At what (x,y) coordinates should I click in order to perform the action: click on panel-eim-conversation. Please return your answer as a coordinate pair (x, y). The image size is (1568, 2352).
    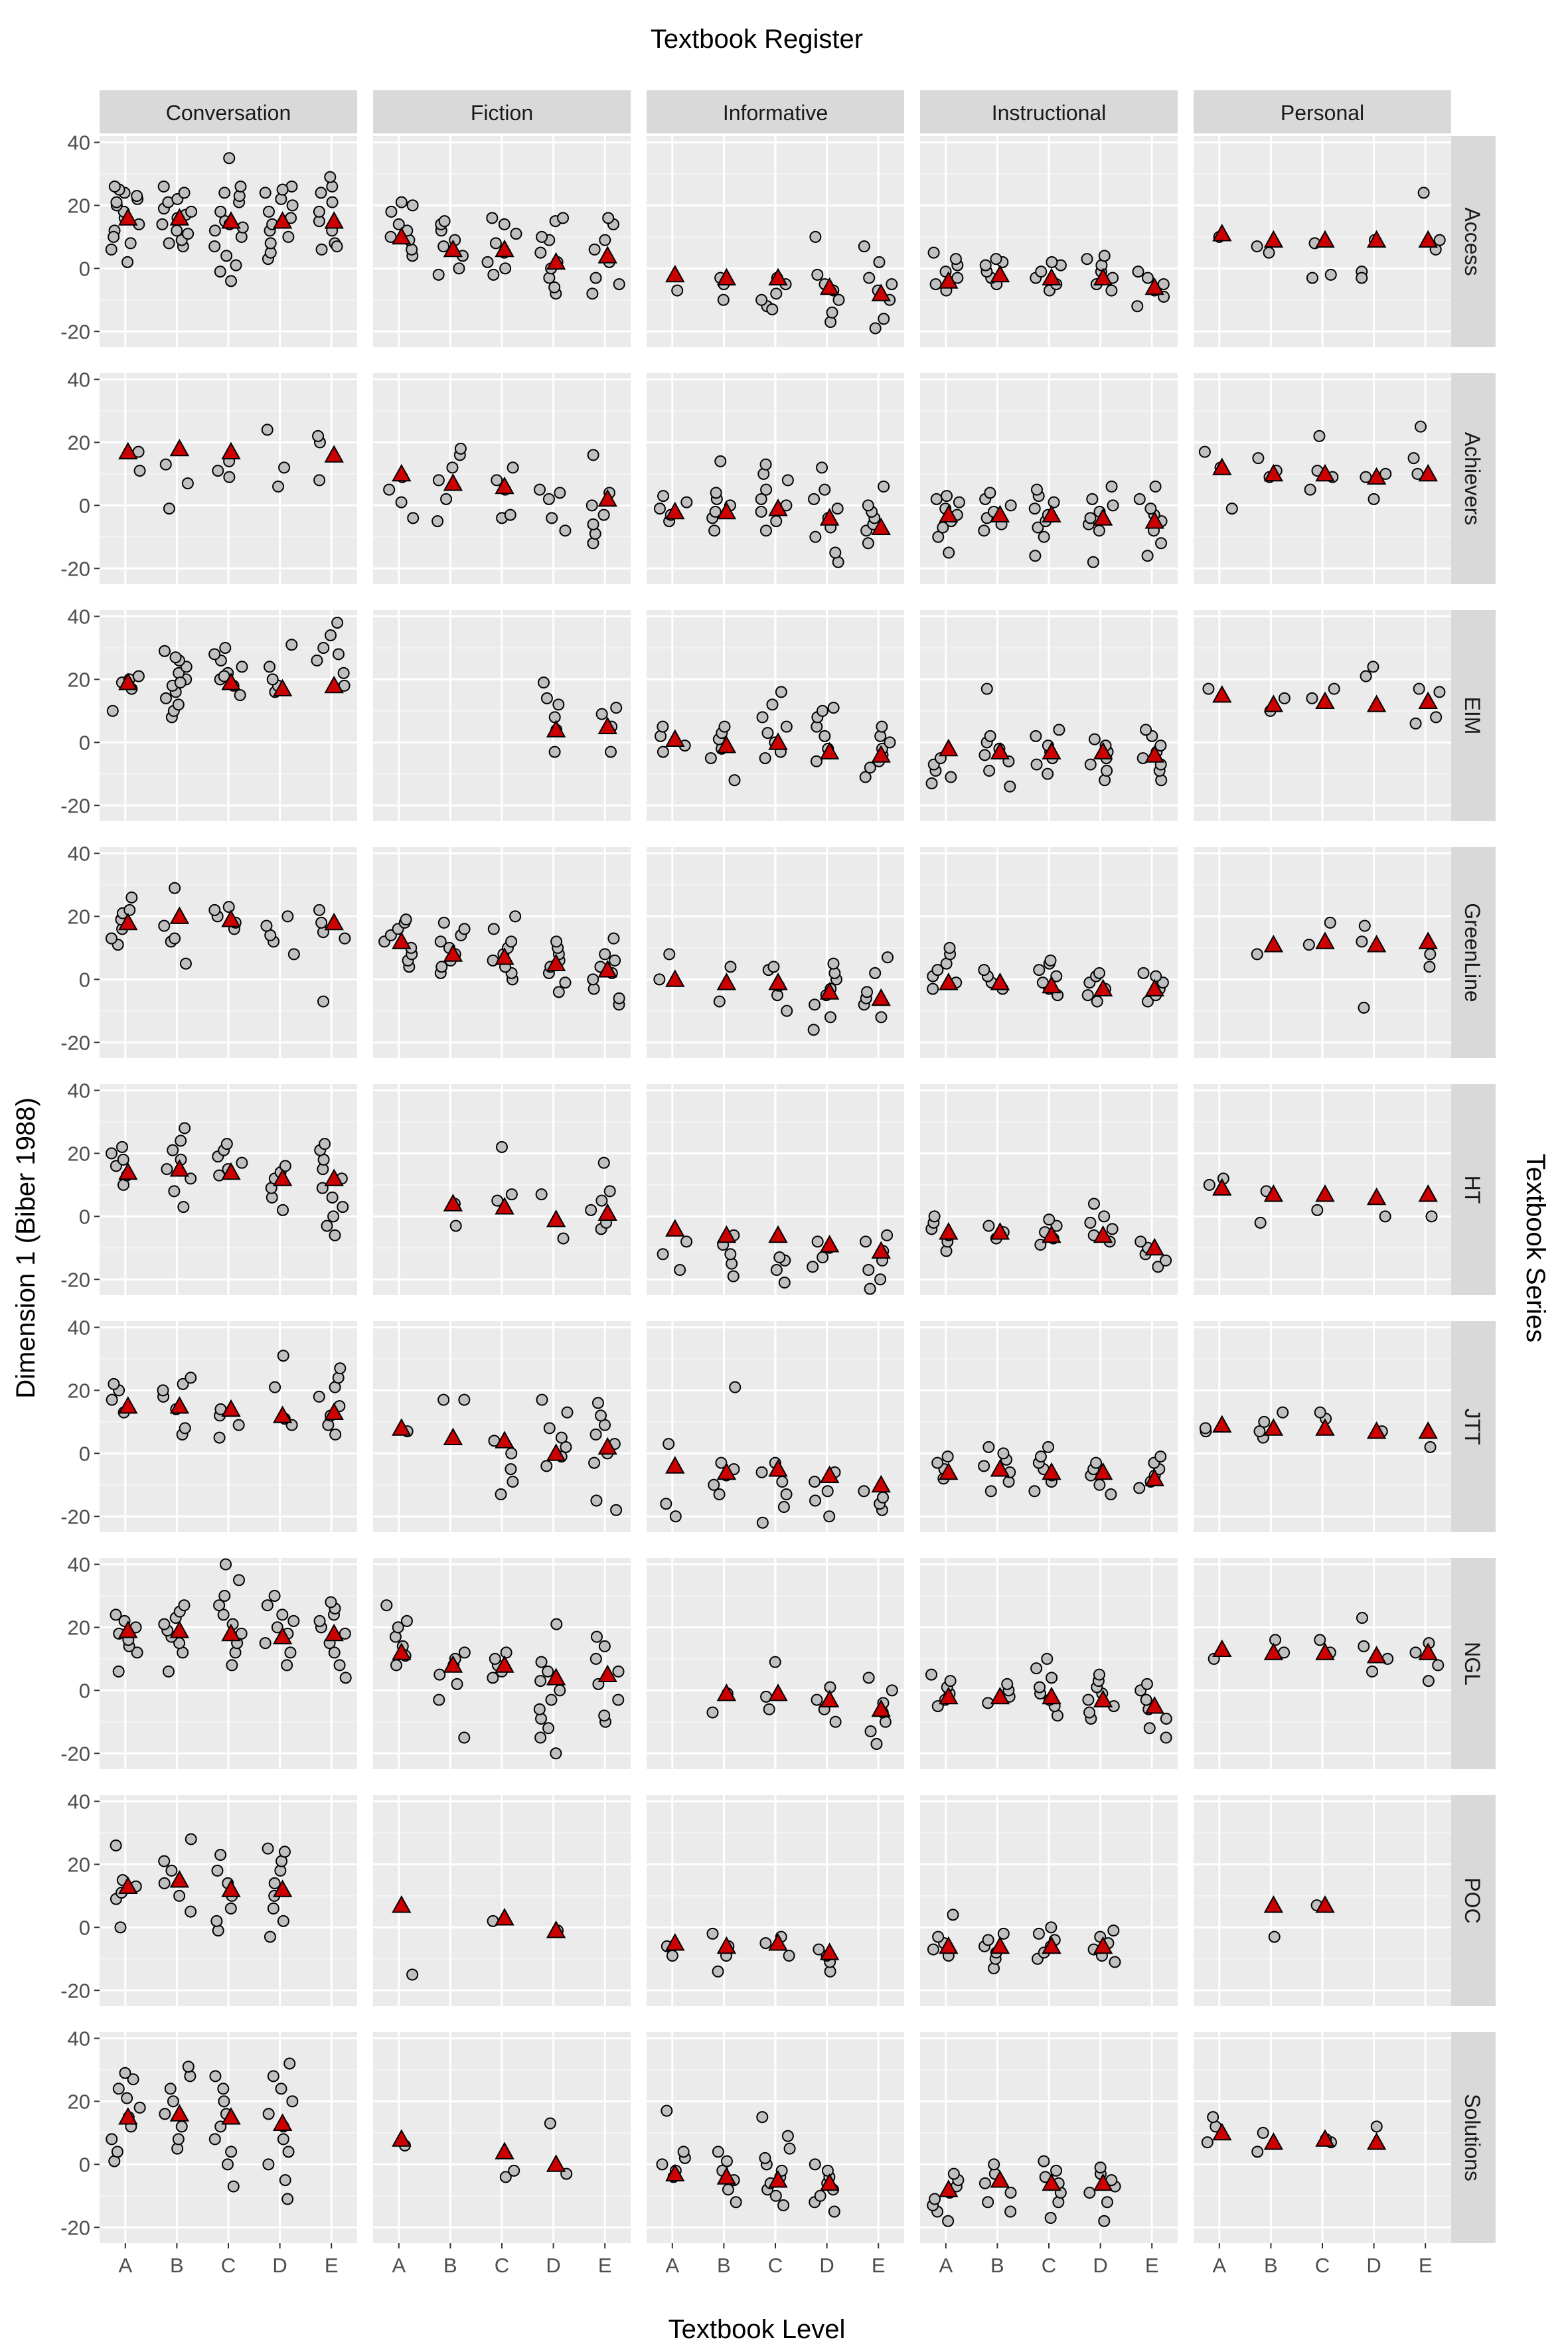
    Looking at the image, I should click on (229, 716).